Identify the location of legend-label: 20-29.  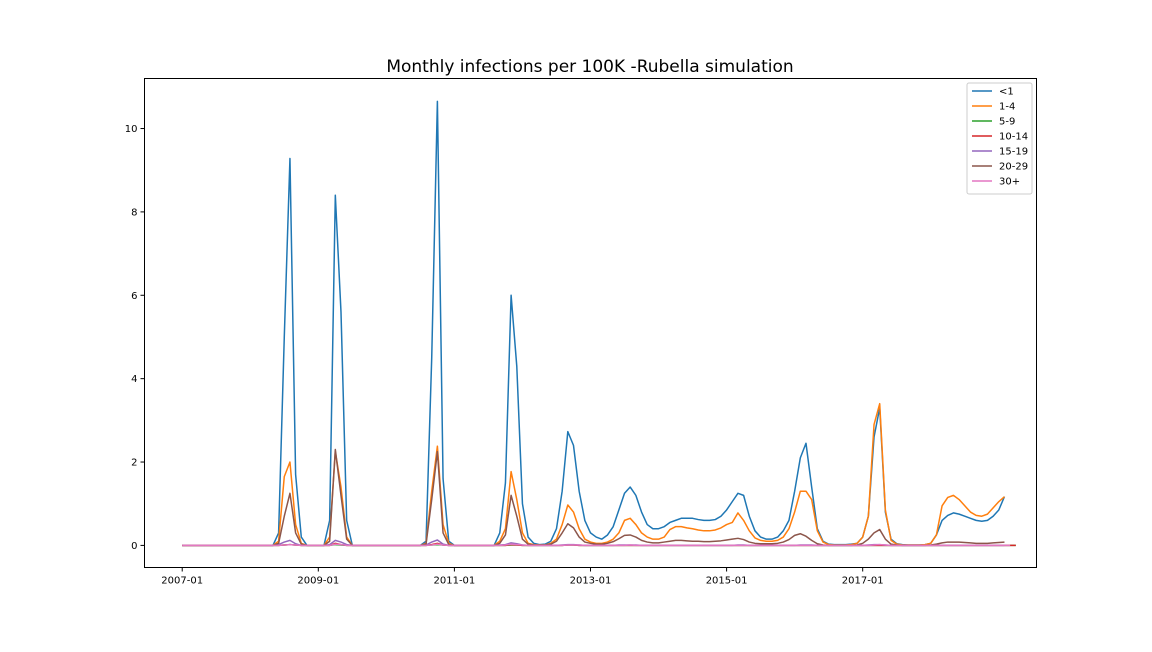
(1013, 167).